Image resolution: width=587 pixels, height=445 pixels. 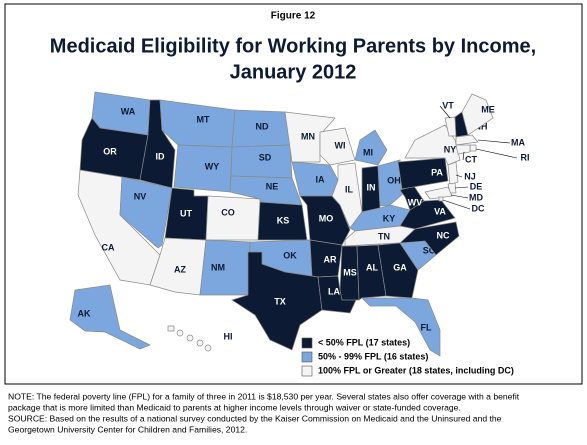 I want to click on figure-label: Figure 12, so click(x=293, y=16).